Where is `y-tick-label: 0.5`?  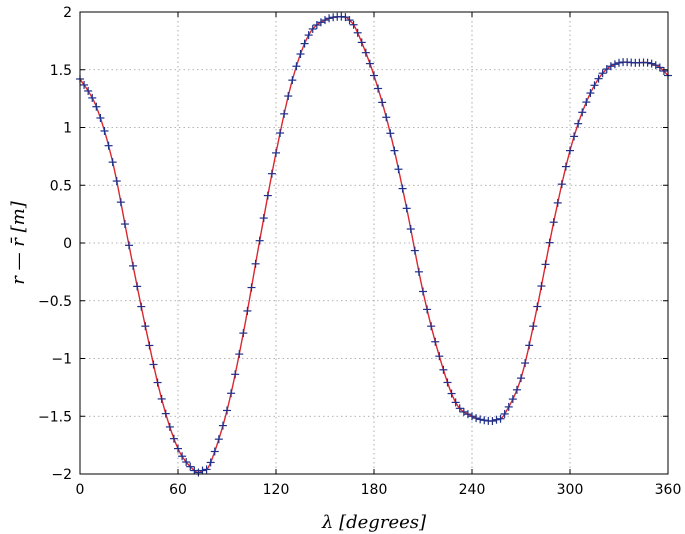
y-tick-label: 0.5 is located at coordinates (61, 186).